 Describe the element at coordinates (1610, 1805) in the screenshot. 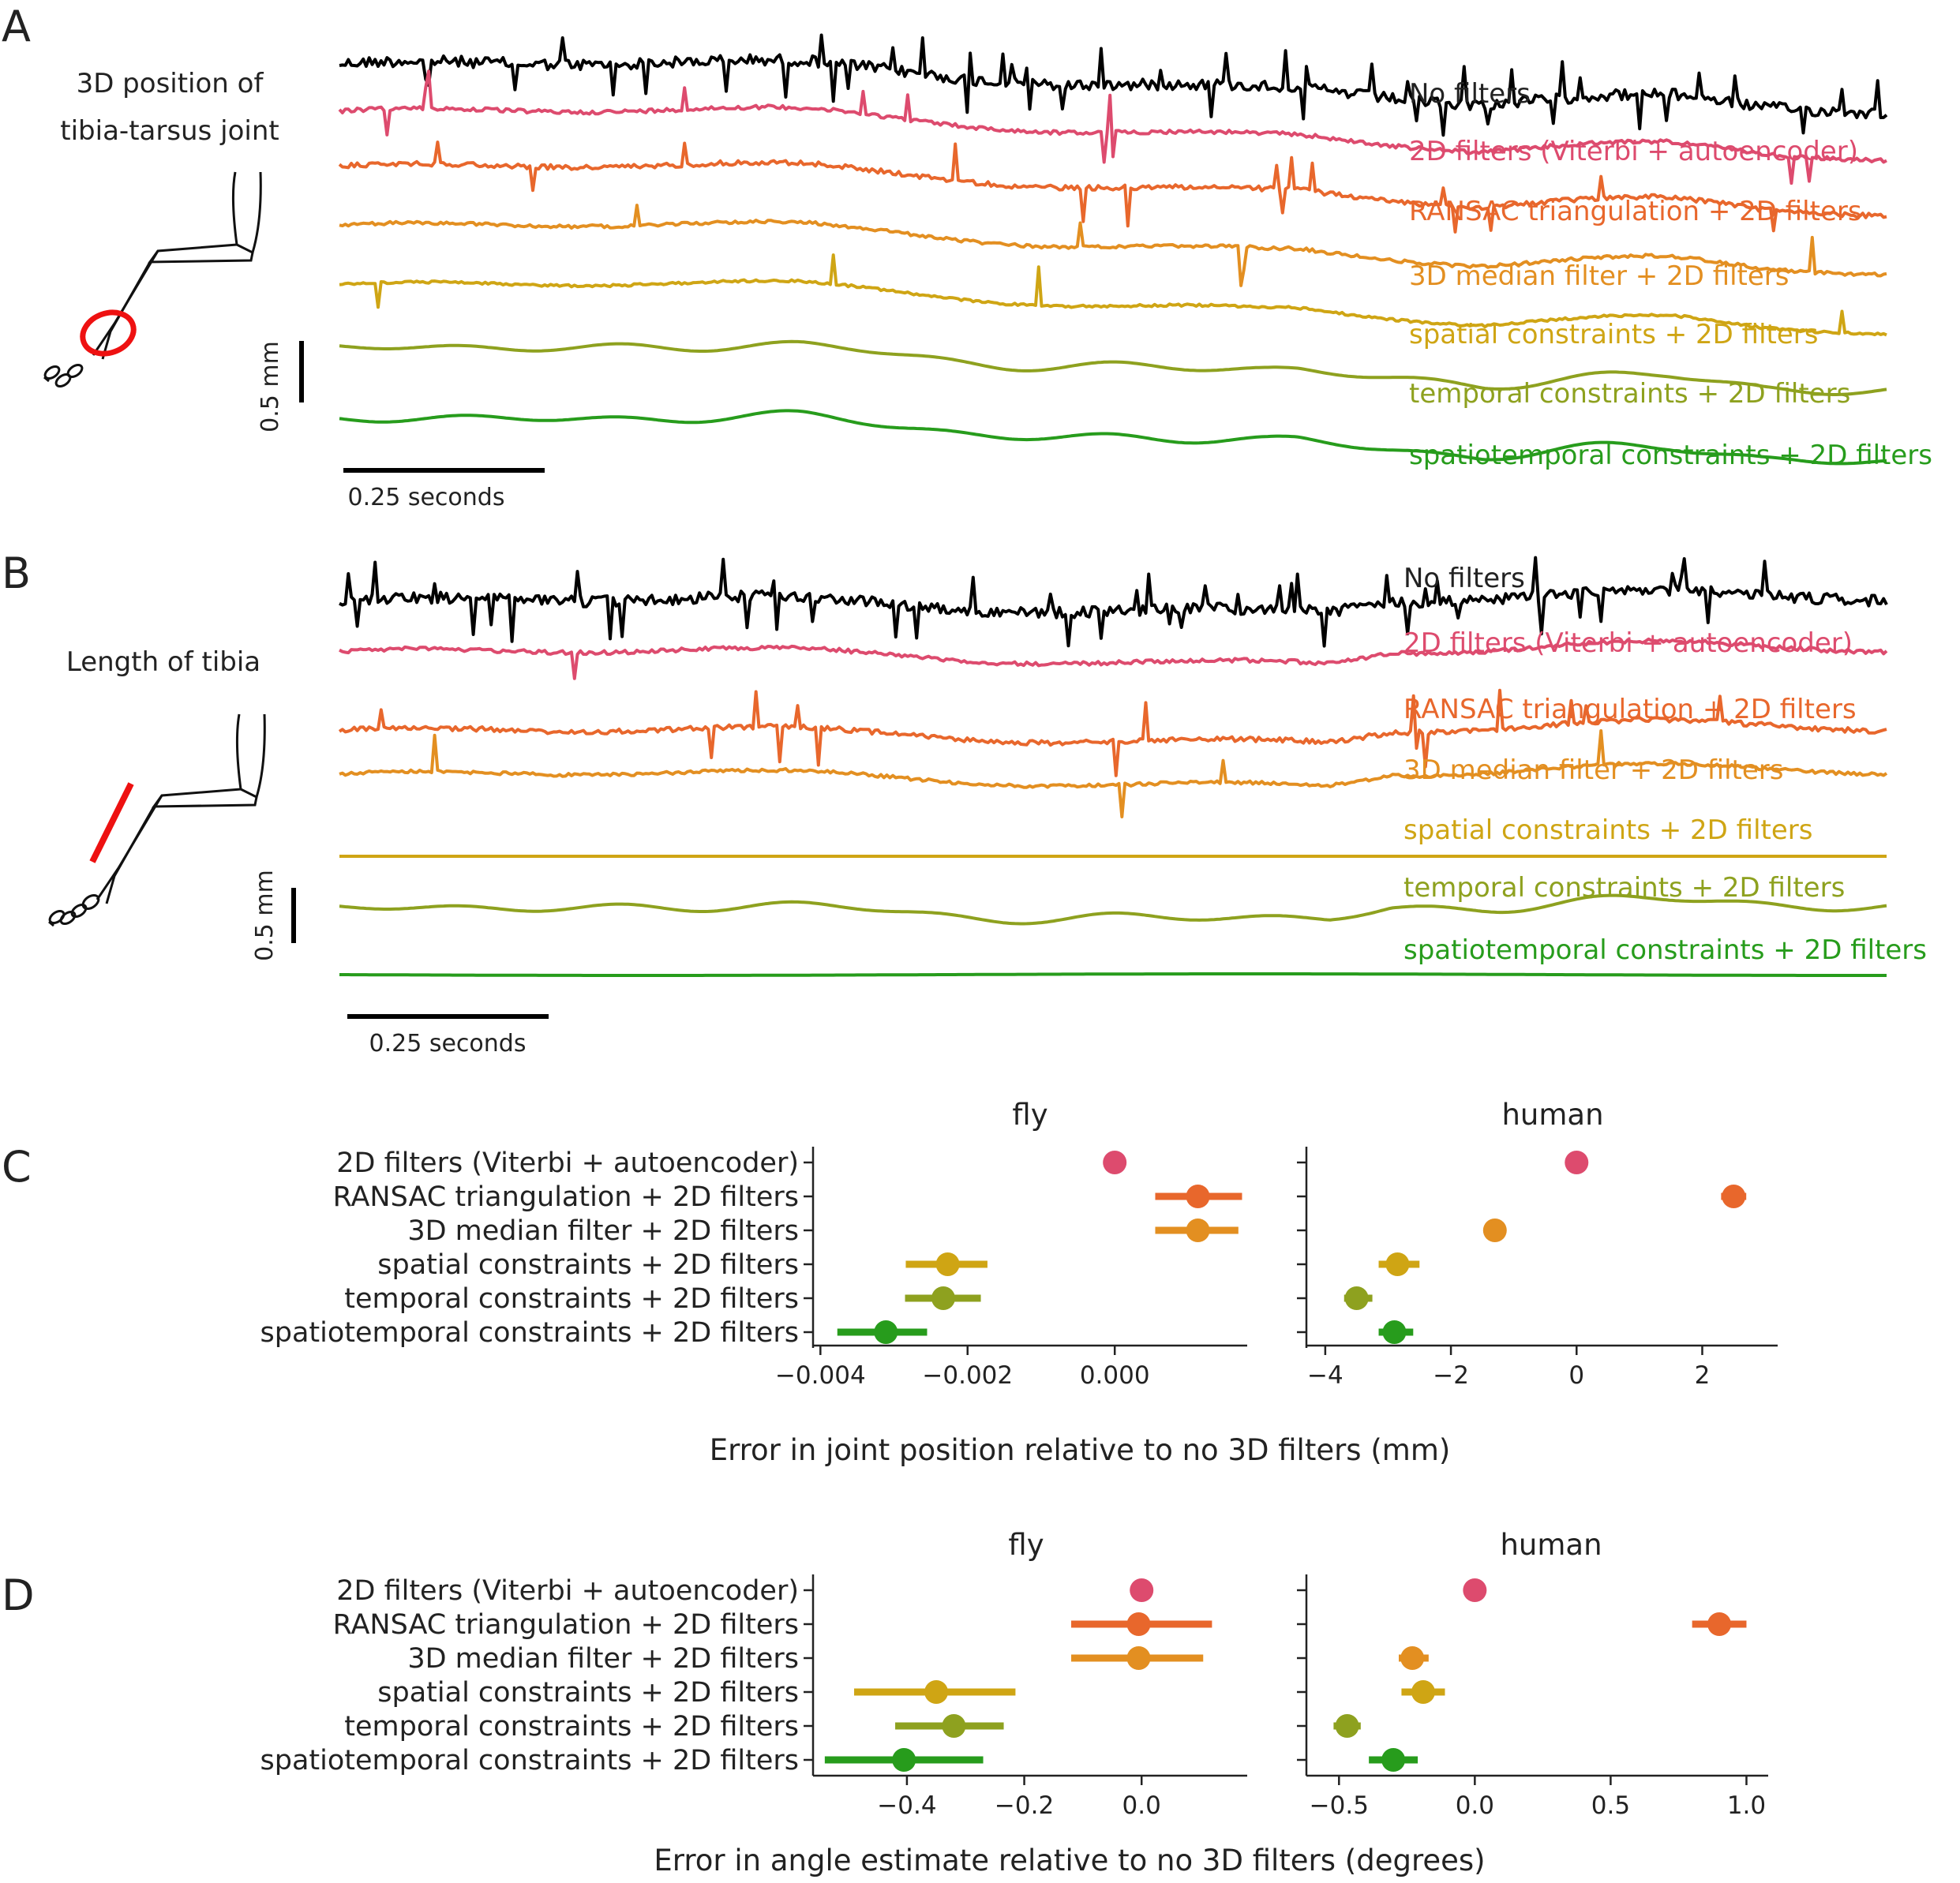

I see `x-tick-label: 0.5` at that location.